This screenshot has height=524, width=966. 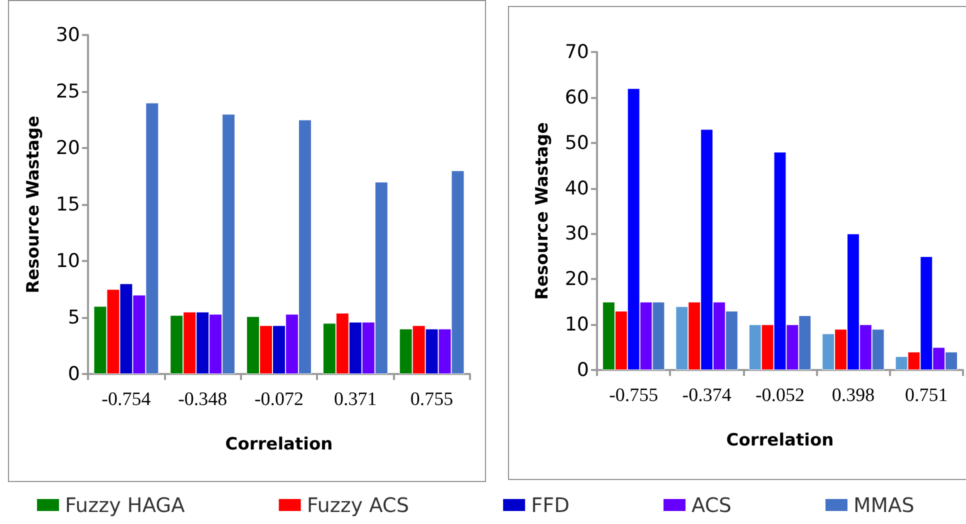 What do you see at coordinates (926, 395) in the screenshot?
I see `x-tick-label: 0.751` at bounding box center [926, 395].